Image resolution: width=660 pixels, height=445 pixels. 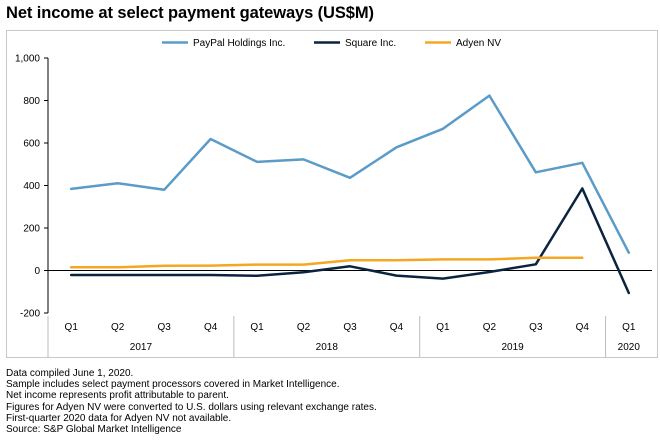 What do you see at coordinates (370, 43) in the screenshot?
I see `legend-label: Square Inc.` at bounding box center [370, 43].